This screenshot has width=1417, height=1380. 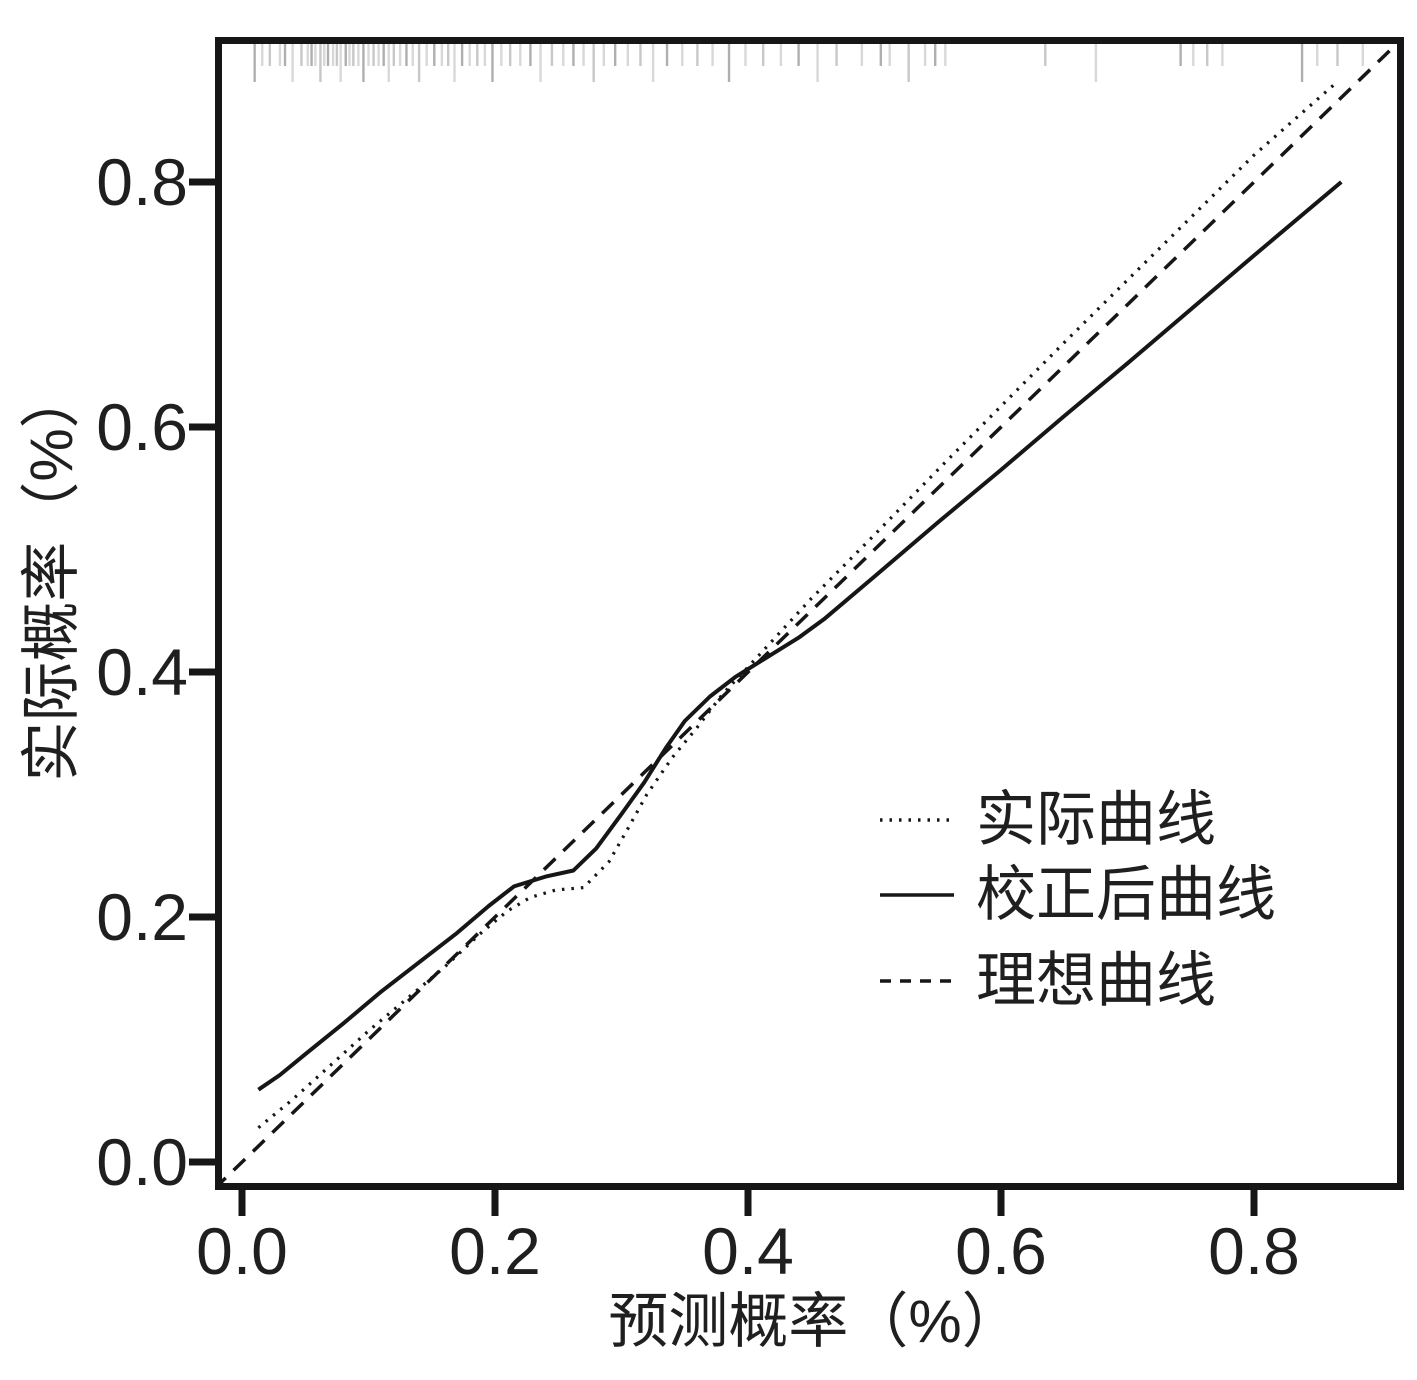 I want to click on y-tick-label: 0.0, so click(x=142, y=1162).